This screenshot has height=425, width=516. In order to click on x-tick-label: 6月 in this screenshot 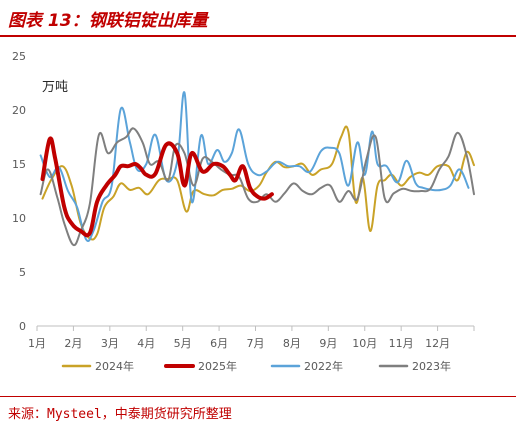, I will do `click(219, 343)`.